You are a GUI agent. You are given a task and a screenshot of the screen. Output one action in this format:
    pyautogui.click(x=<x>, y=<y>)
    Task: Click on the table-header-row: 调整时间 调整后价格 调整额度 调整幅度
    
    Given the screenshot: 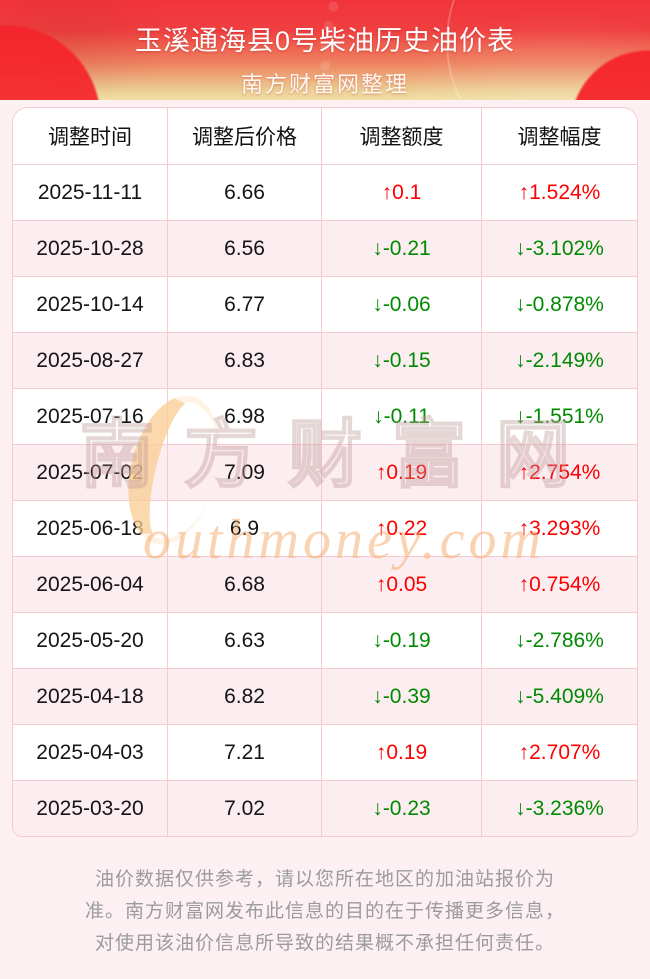 What is the action you would take?
    pyautogui.click(x=325, y=136)
    